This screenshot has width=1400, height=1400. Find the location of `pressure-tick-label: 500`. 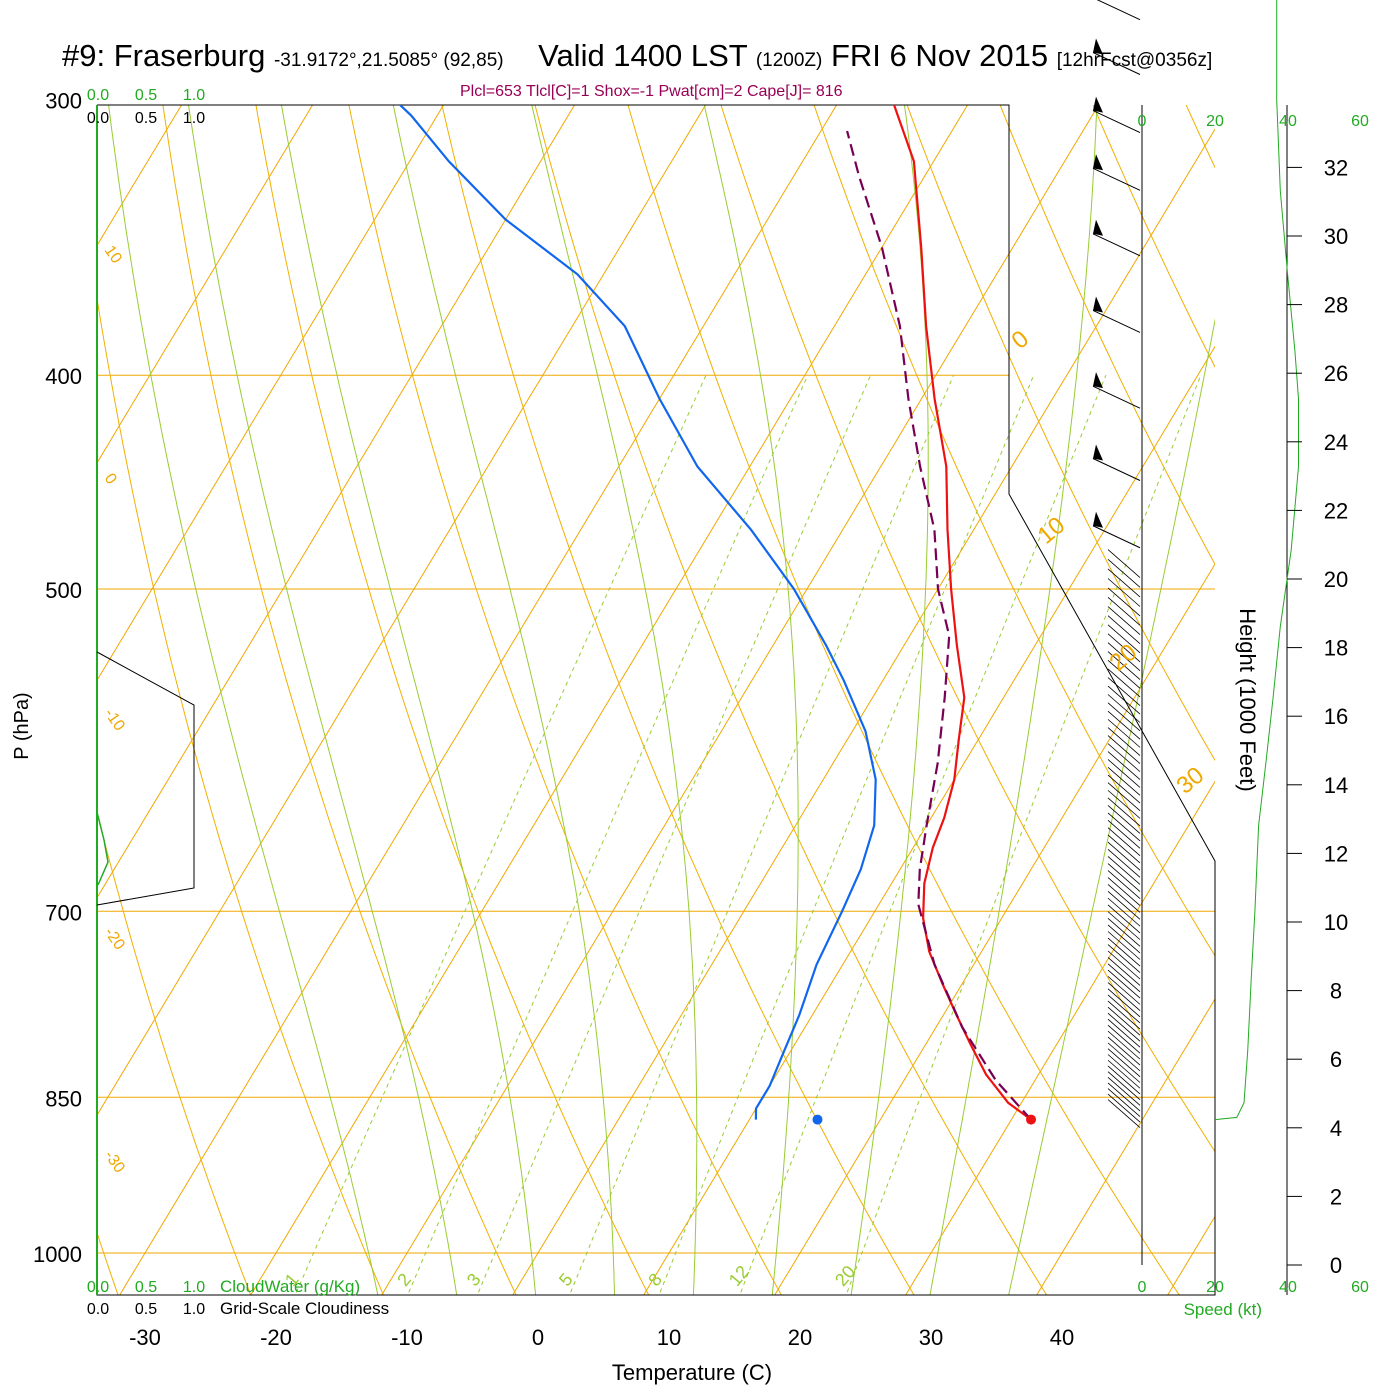

pressure-tick-label: 500 is located at coordinates (63, 590).